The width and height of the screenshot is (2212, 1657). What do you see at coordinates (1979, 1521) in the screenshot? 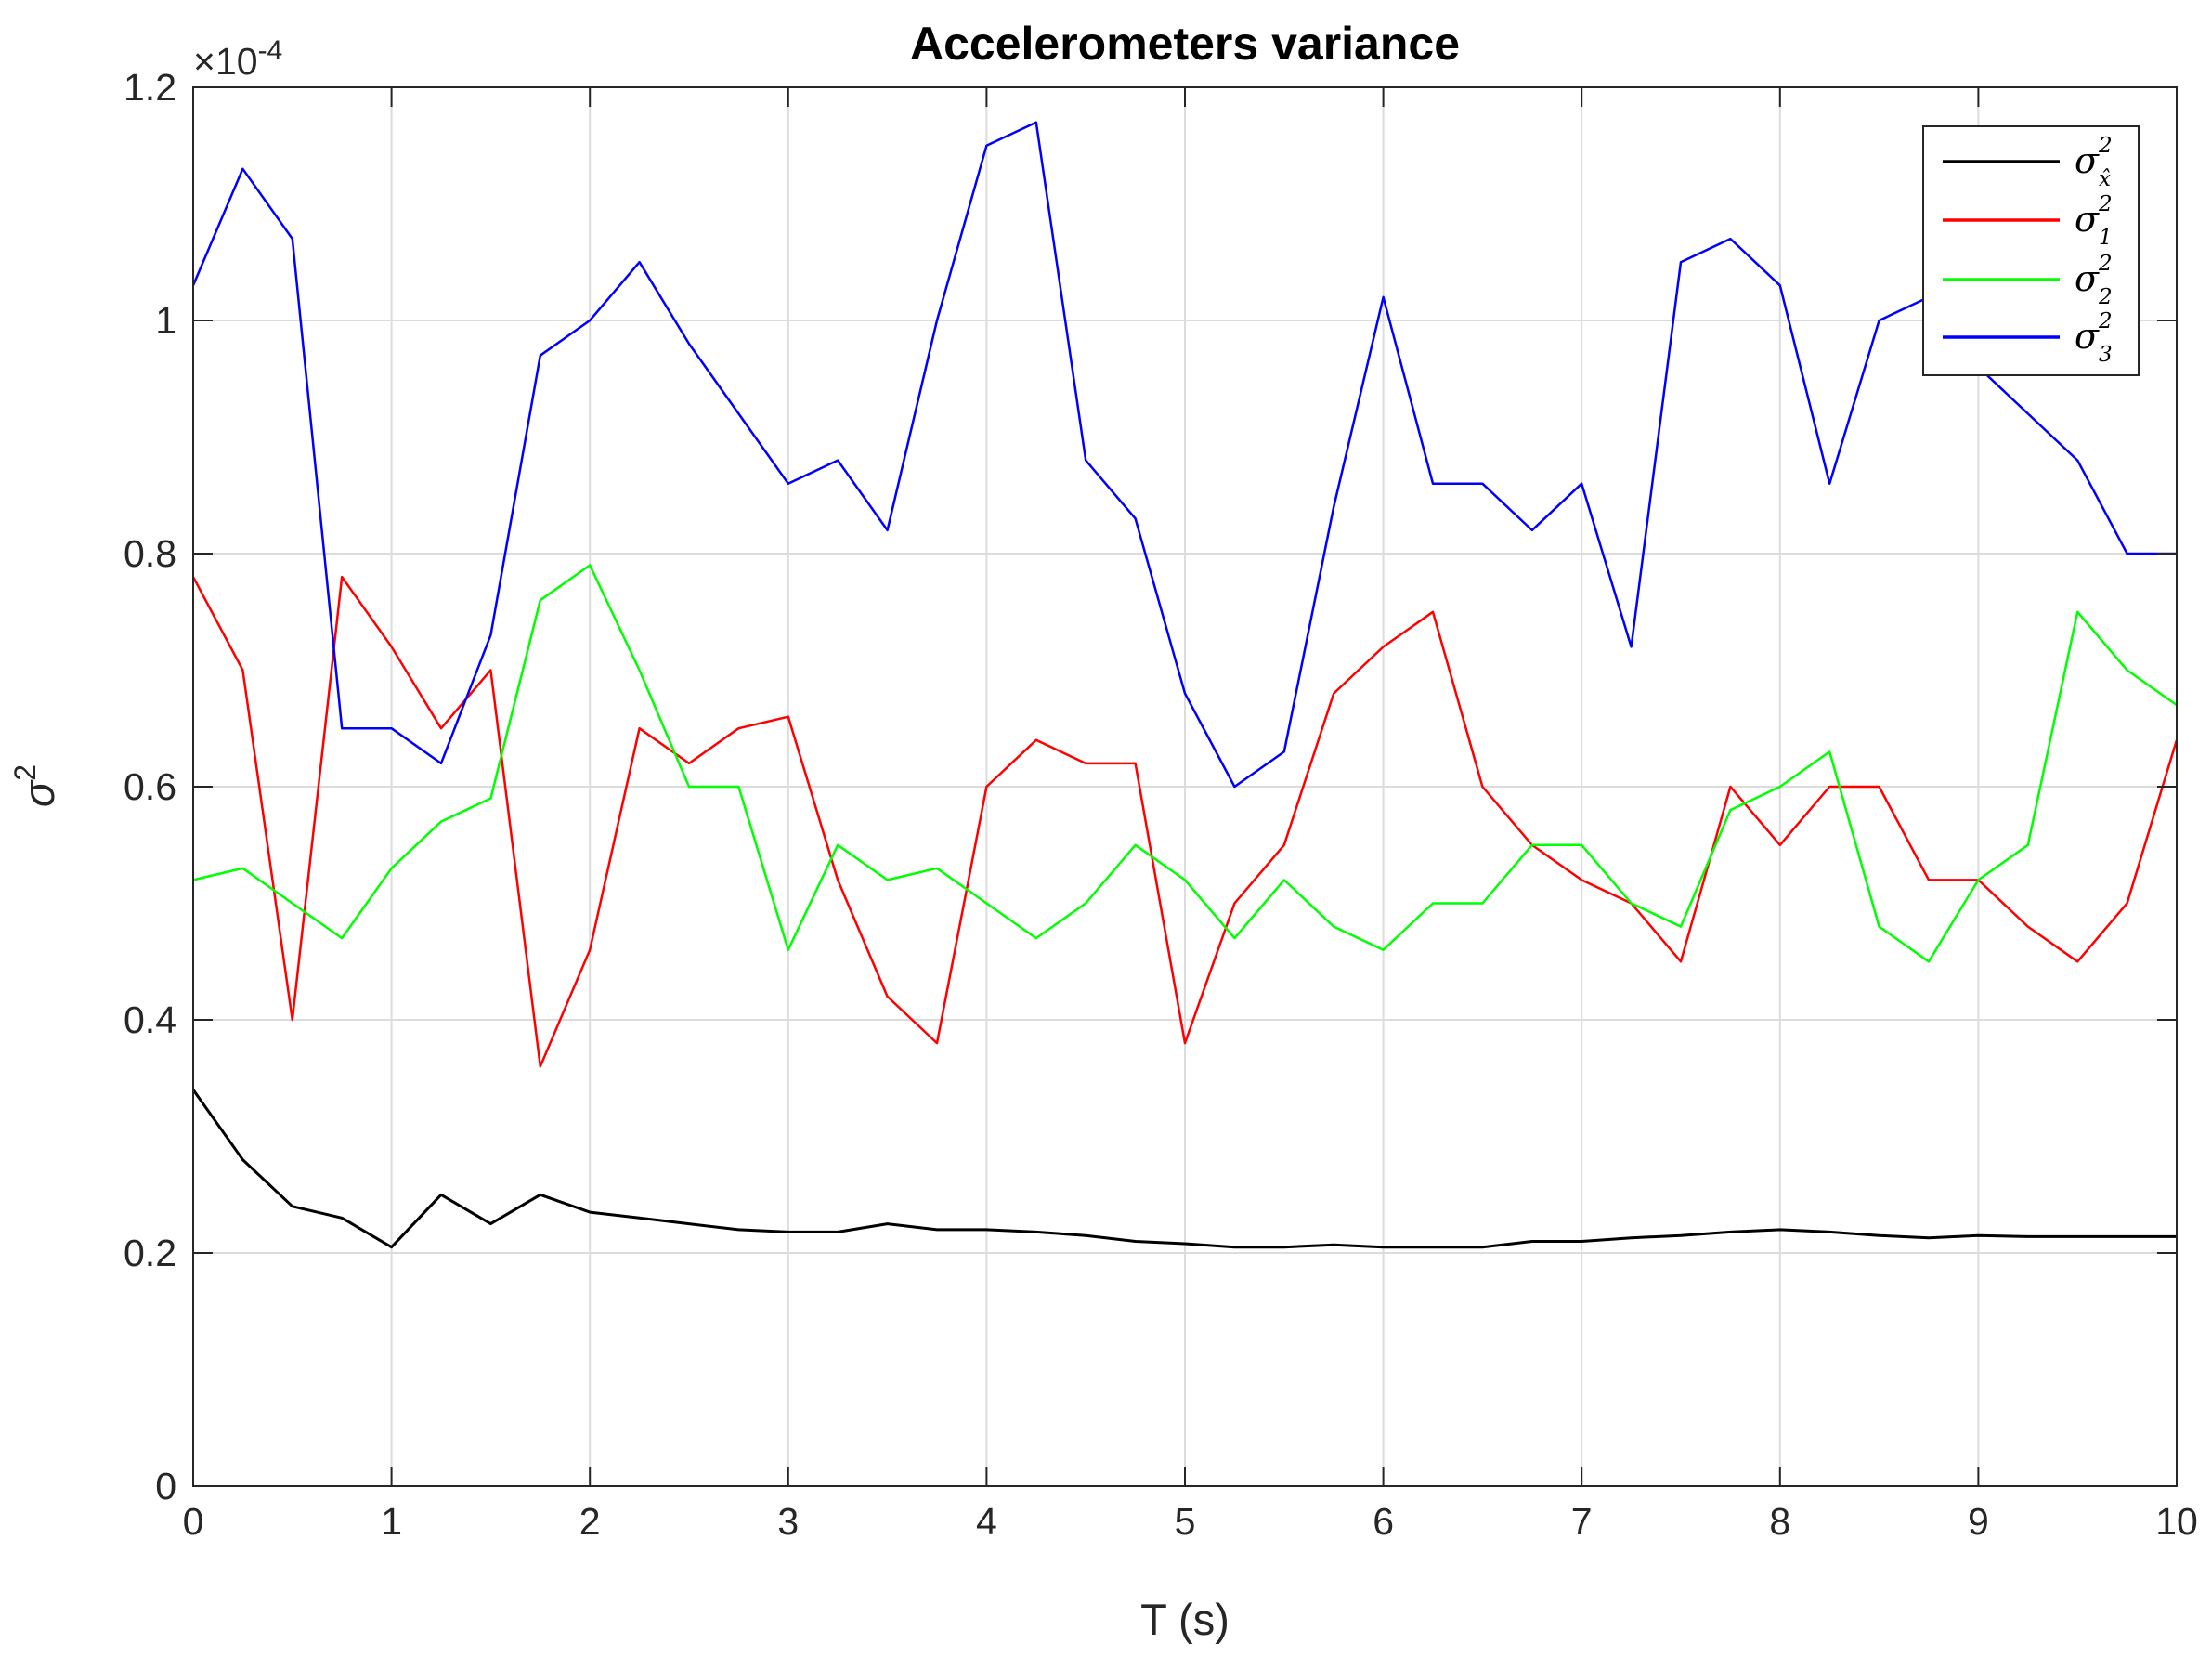
I see `x-tick-label: 9` at bounding box center [1979, 1521].